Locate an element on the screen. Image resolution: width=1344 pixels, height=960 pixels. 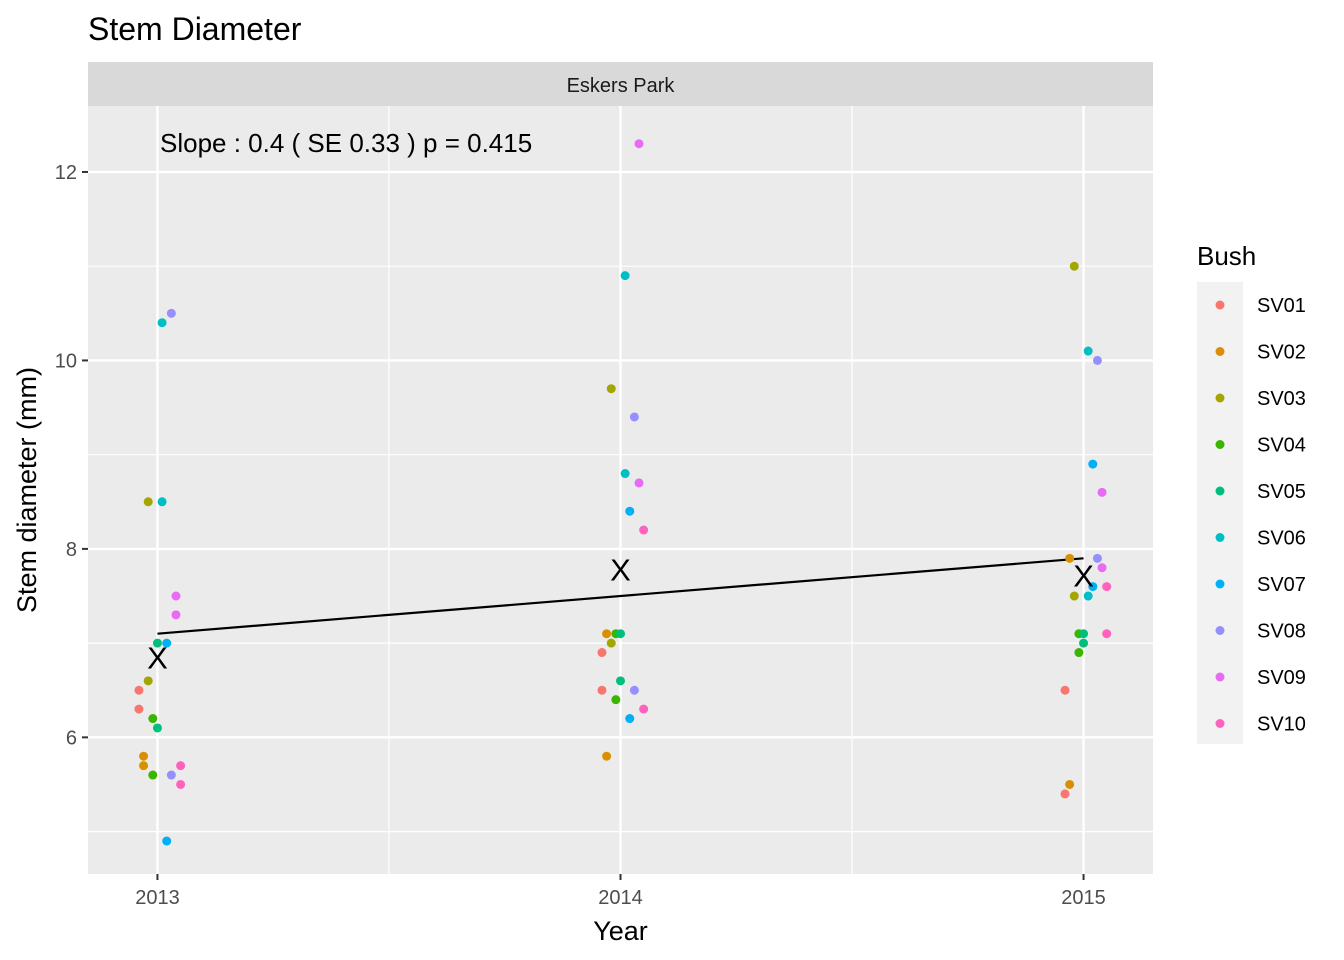
legend-key-panel is located at coordinates (1220, 513).